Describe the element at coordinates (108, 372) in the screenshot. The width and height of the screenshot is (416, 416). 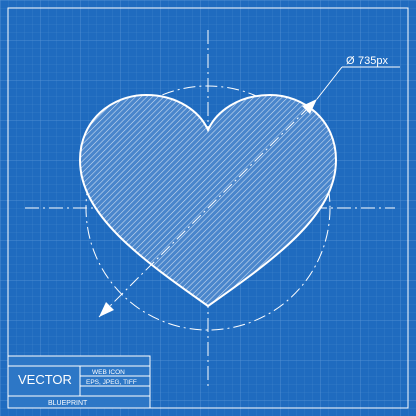
I see `title-line-1: WEB ICON` at that location.